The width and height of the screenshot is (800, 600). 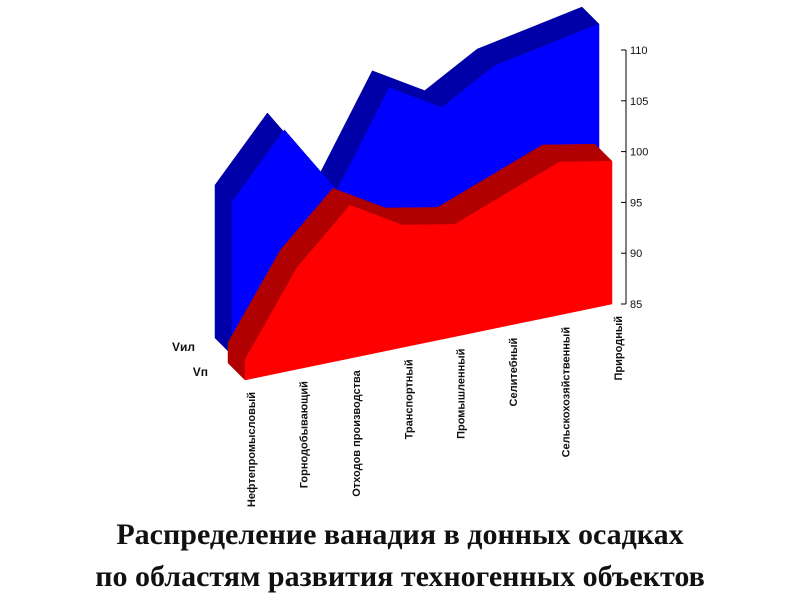 I want to click on y-tick-label: 90, so click(x=636, y=254).